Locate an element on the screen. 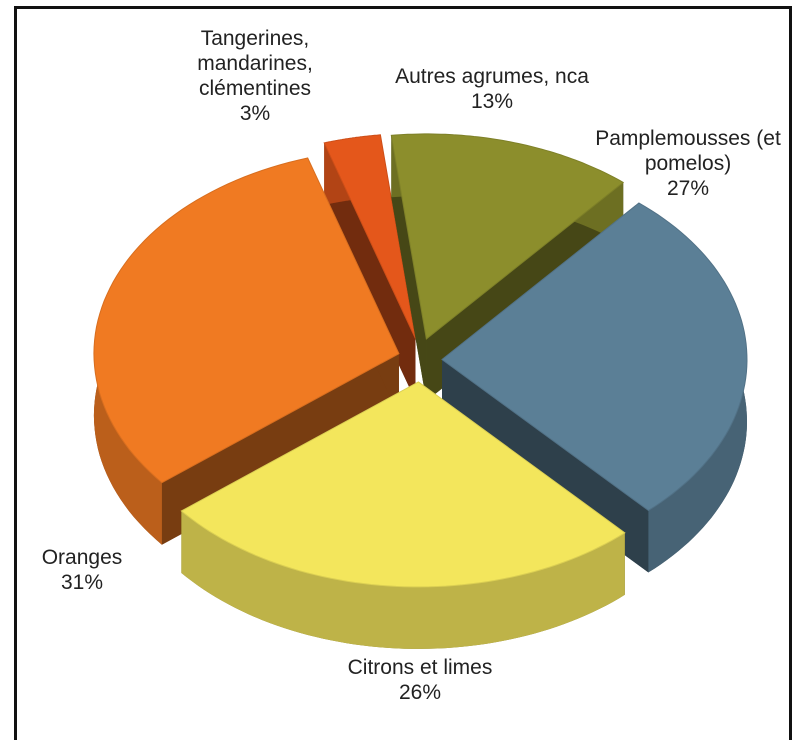 The height and width of the screenshot is (740, 811). slice-label: Oranges 31% is located at coordinates (82, 570).